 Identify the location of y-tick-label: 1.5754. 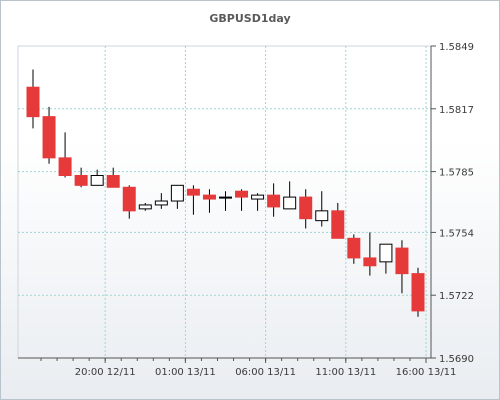
(456, 233).